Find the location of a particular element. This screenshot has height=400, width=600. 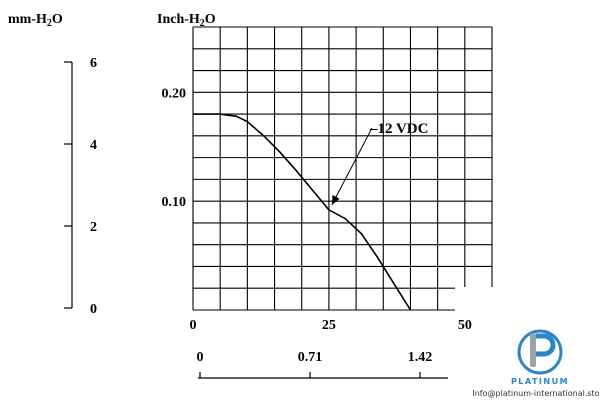

inch-tick-label: 0.20 is located at coordinates (174, 93).